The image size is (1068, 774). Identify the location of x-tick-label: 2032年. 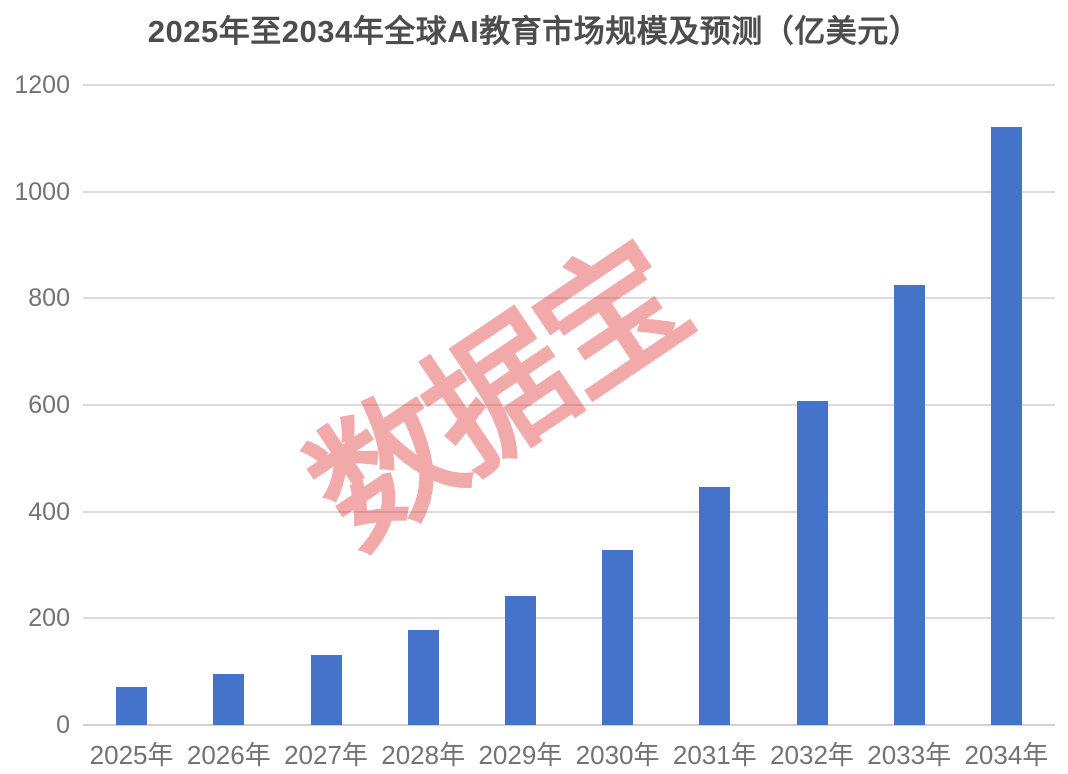
(812, 755).